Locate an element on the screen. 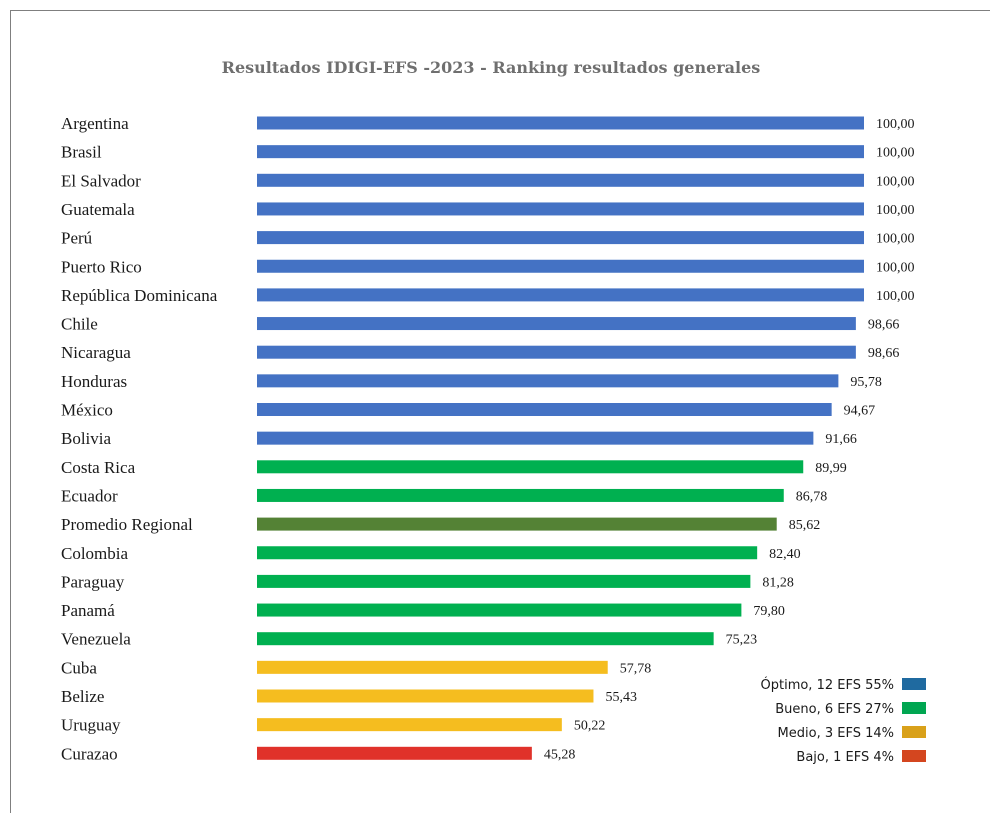 The image size is (990, 813). value-label-uruguay: 50,22 is located at coordinates (590, 726).